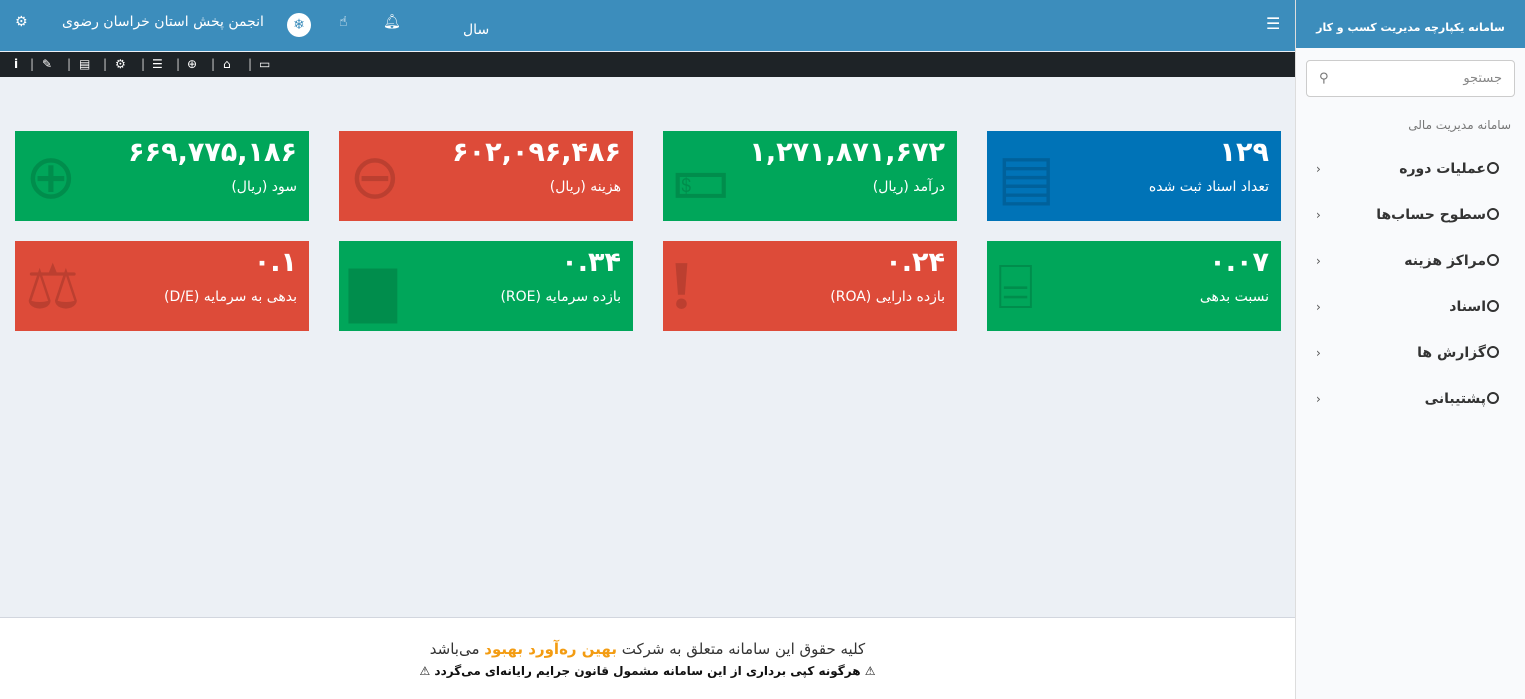 This screenshot has height=699, width=1525. I want to click on sidebar-item-label: پشتیبانی, so click(1455, 399).